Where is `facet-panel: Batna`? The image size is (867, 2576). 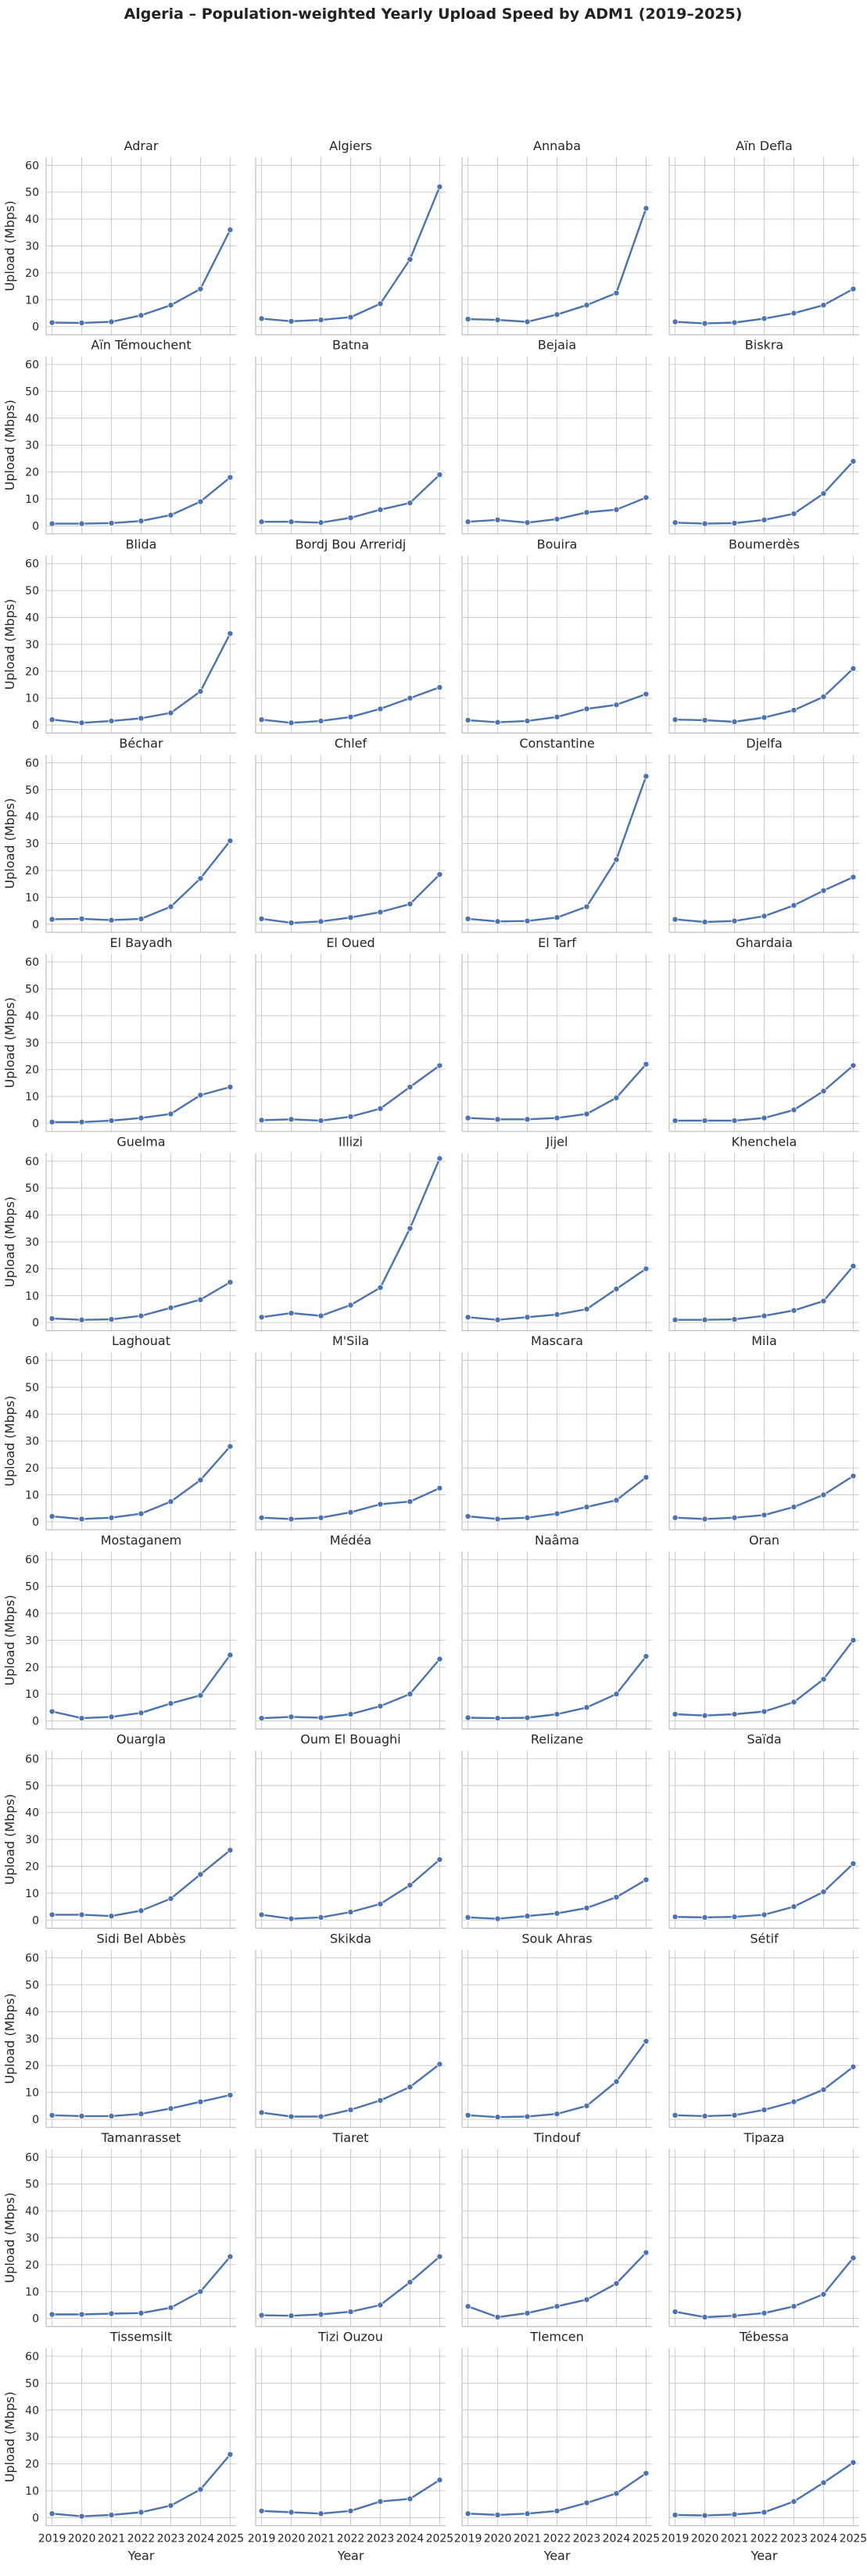
facet-panel: Batna is located at coordinates (350, 436).